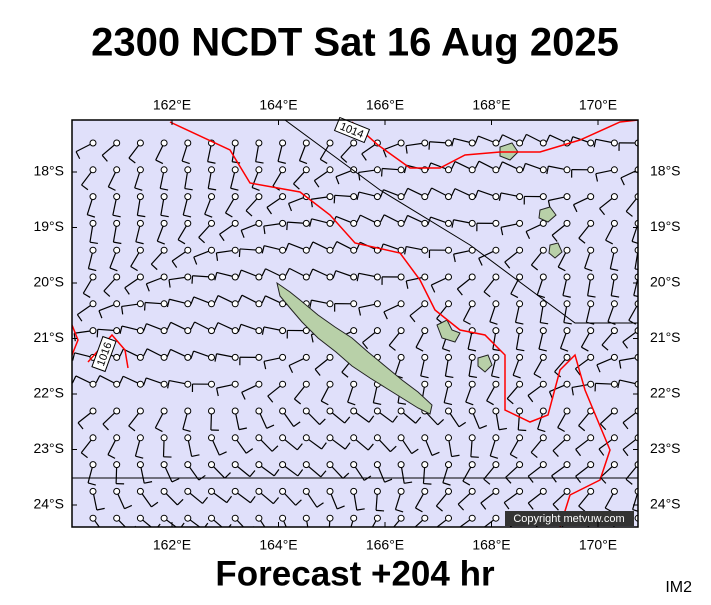  Describe the element at coordinates (48, 282) in the screenshot. I see `lat-tick-label: 20°S` at that location.